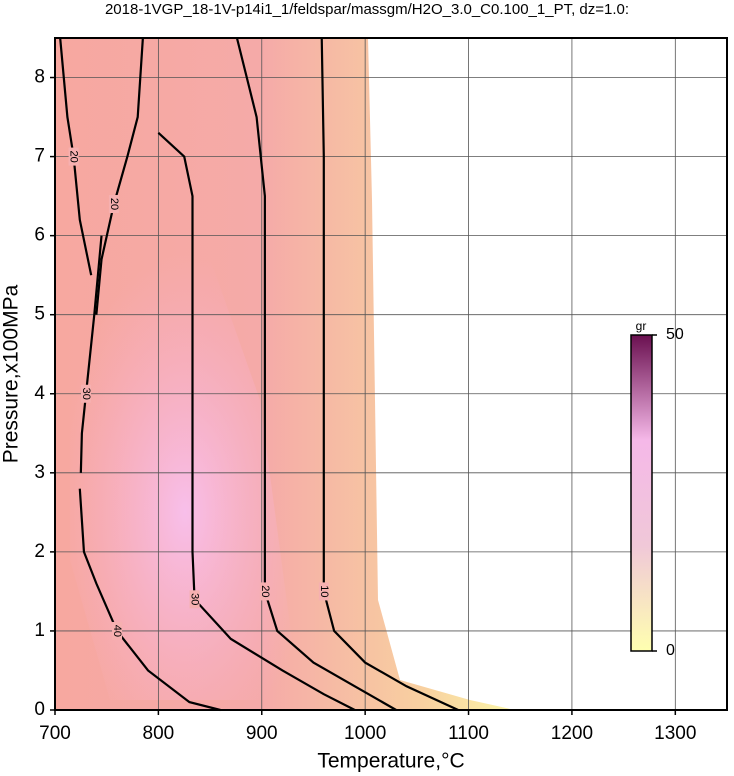 This screenshot has width=734, height=776. Describe the element at coordinates (670, 650) in the screenshot. I see `colorbar-tick-label: 0` at that location.